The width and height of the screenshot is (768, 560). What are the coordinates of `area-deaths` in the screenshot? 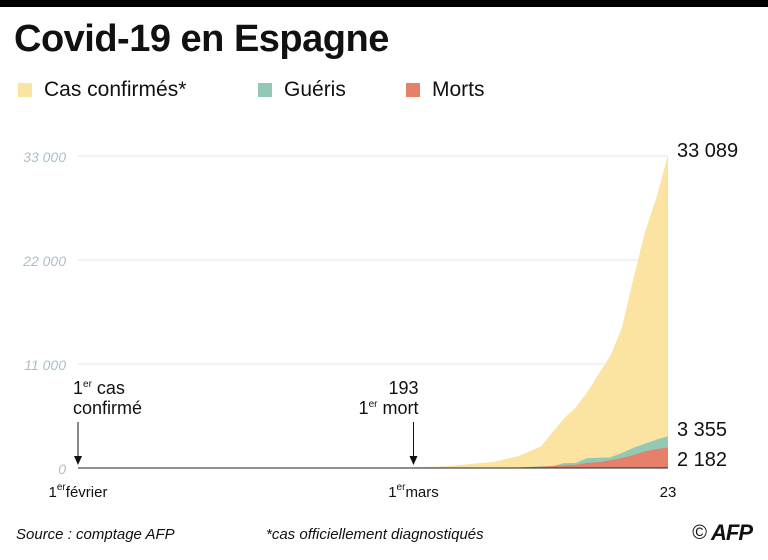 It's located at (373, 457).